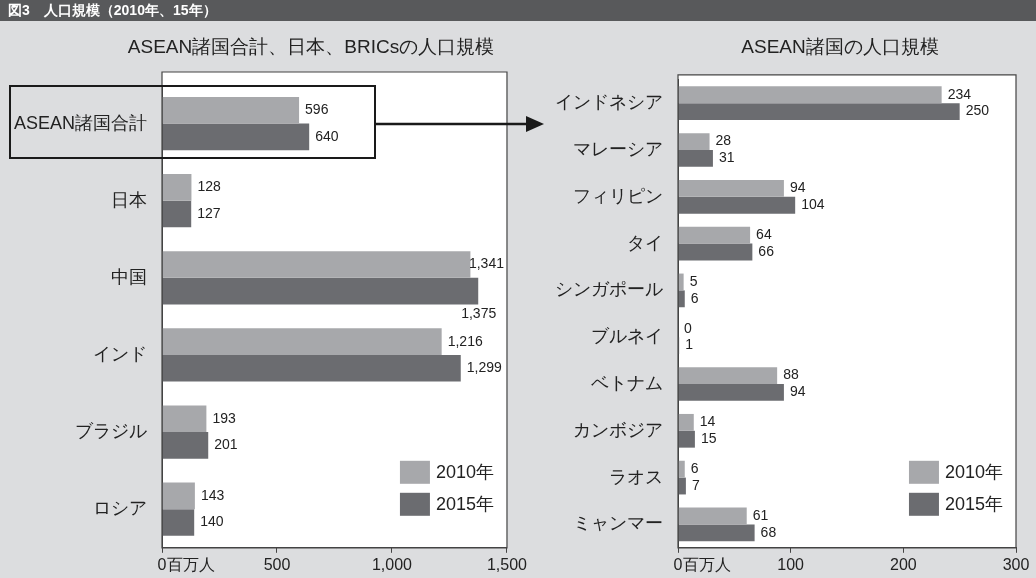  Describe the element at coordinates (618, 523) in the screenshot. I see `y-tick-label: ミャンマー` at that location.